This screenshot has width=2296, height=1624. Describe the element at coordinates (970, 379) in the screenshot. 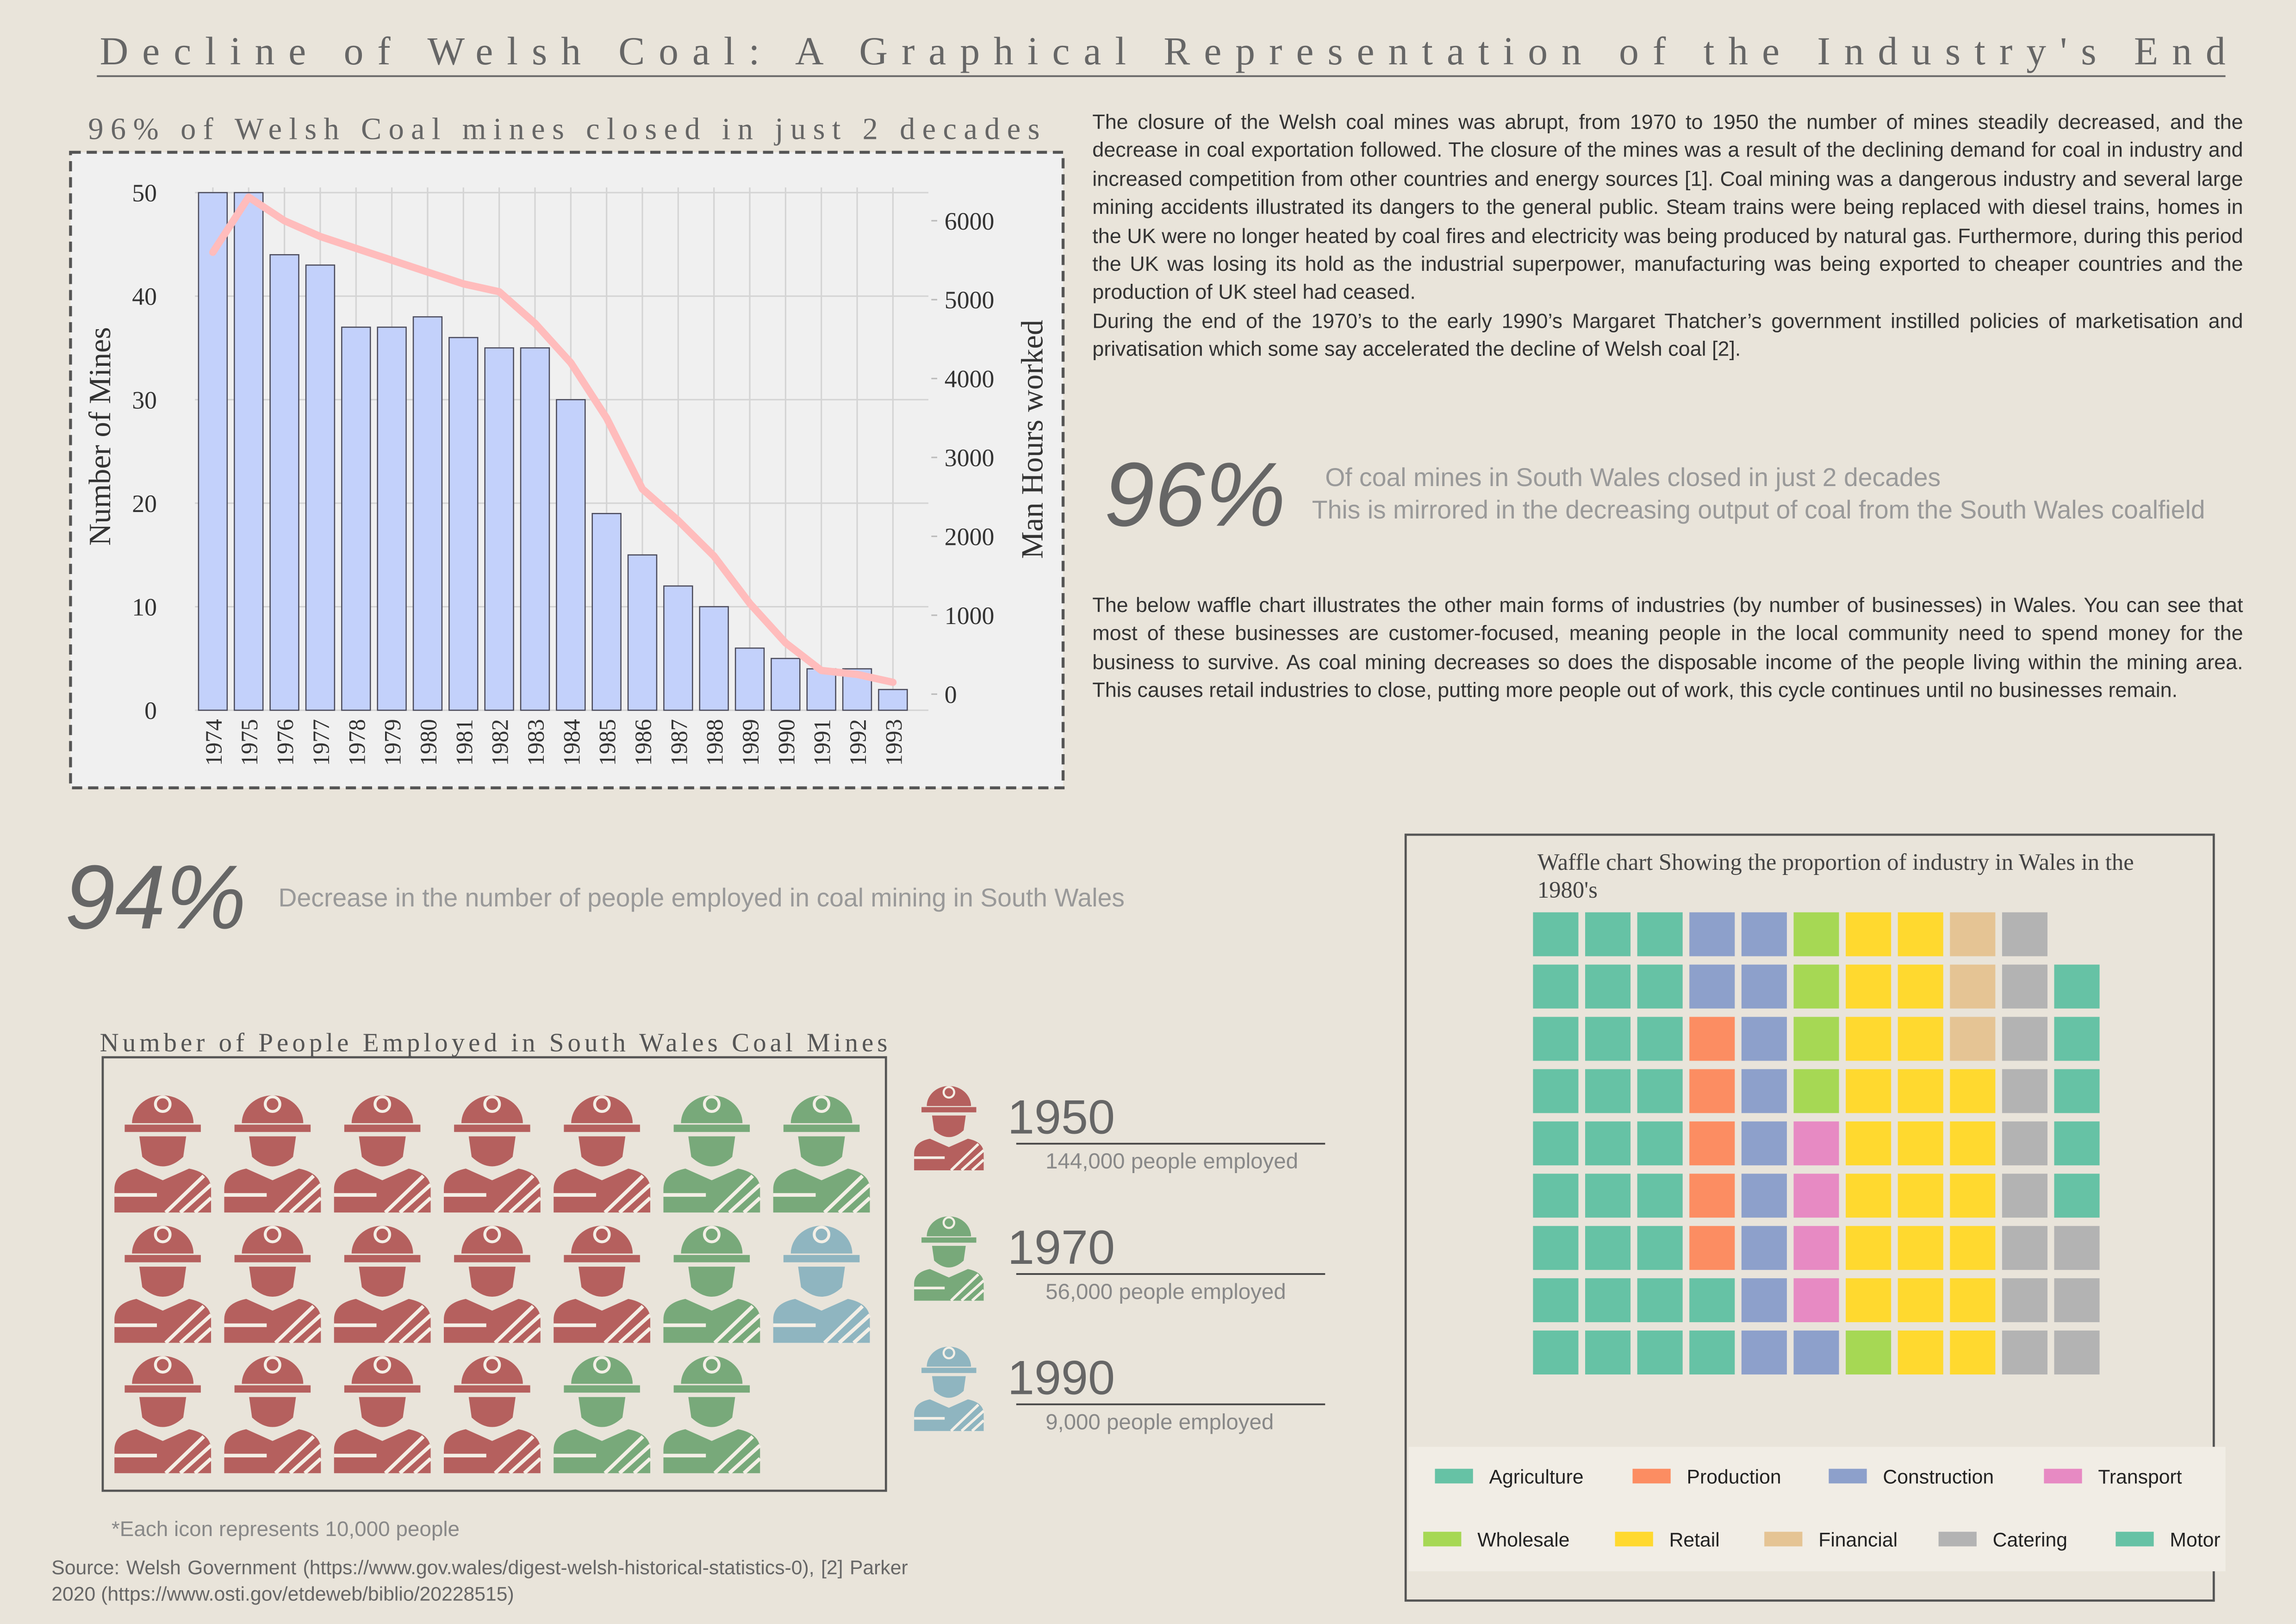

I see `y2-tick-label: 4000` at that location.